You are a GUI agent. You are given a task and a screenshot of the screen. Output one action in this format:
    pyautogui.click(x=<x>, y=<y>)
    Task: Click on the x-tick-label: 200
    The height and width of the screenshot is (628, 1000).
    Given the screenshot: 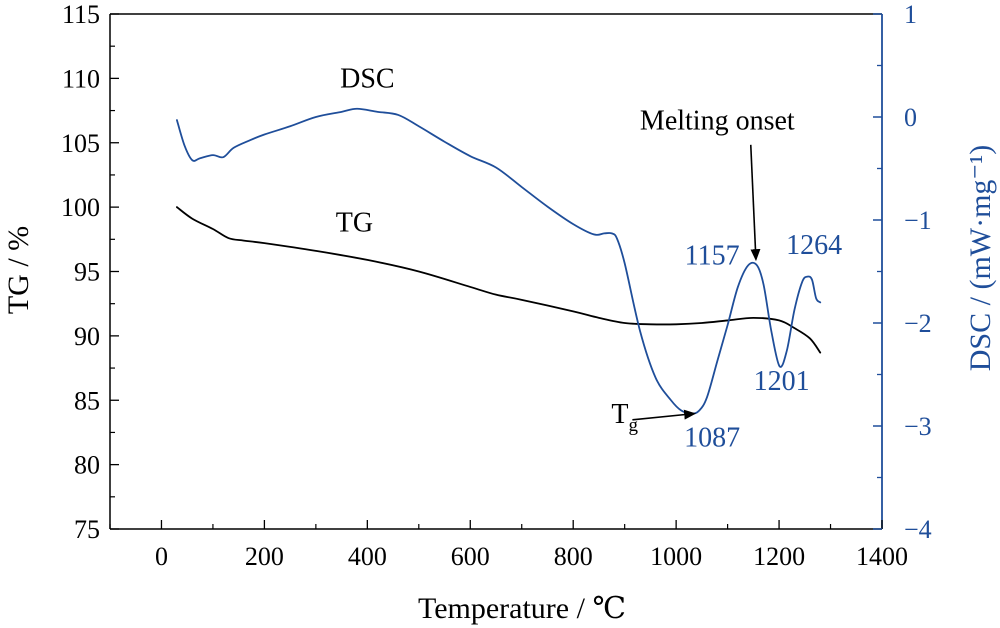 What is the action you would take?
    pyautogui.click(x=264, y=556)
    